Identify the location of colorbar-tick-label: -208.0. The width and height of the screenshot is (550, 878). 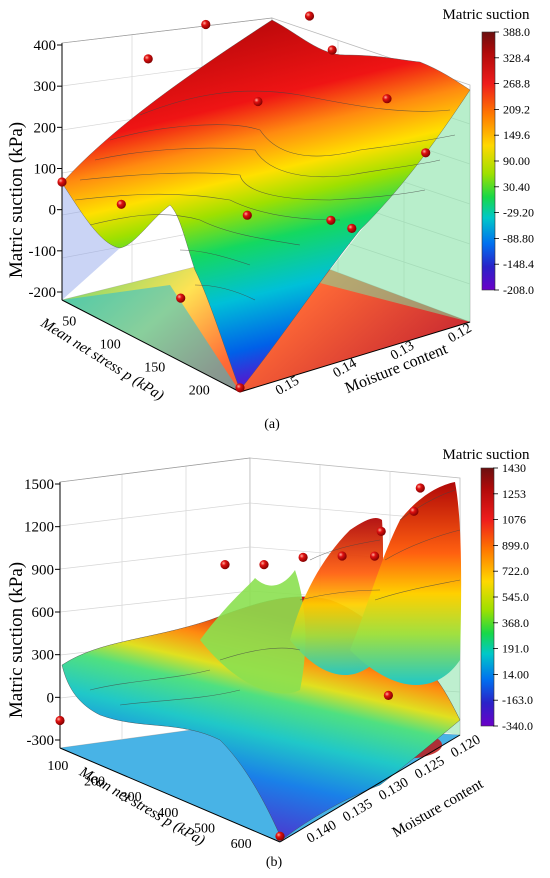
(518, 290).